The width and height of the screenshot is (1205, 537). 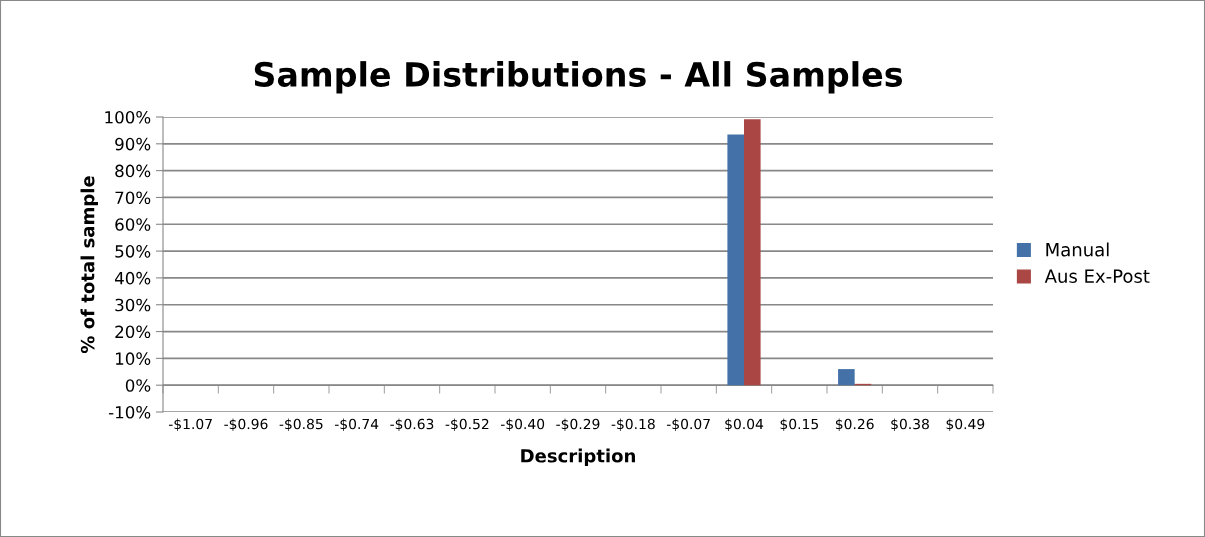 What do you see at coordinates (128, 117) in the screenshot?
I see `y-tick-label: 100%` at bounding box center [128, 117].